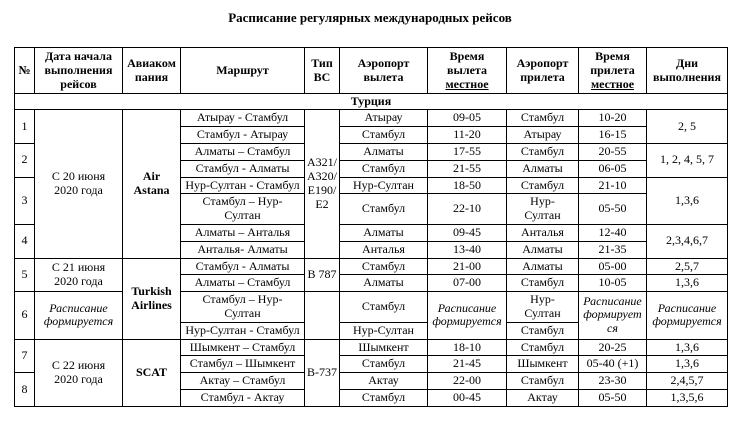  What do you see at coordinates (24, 389) in the screenshot?
I see `num-cell: 8` at bounding box center [24, 389].